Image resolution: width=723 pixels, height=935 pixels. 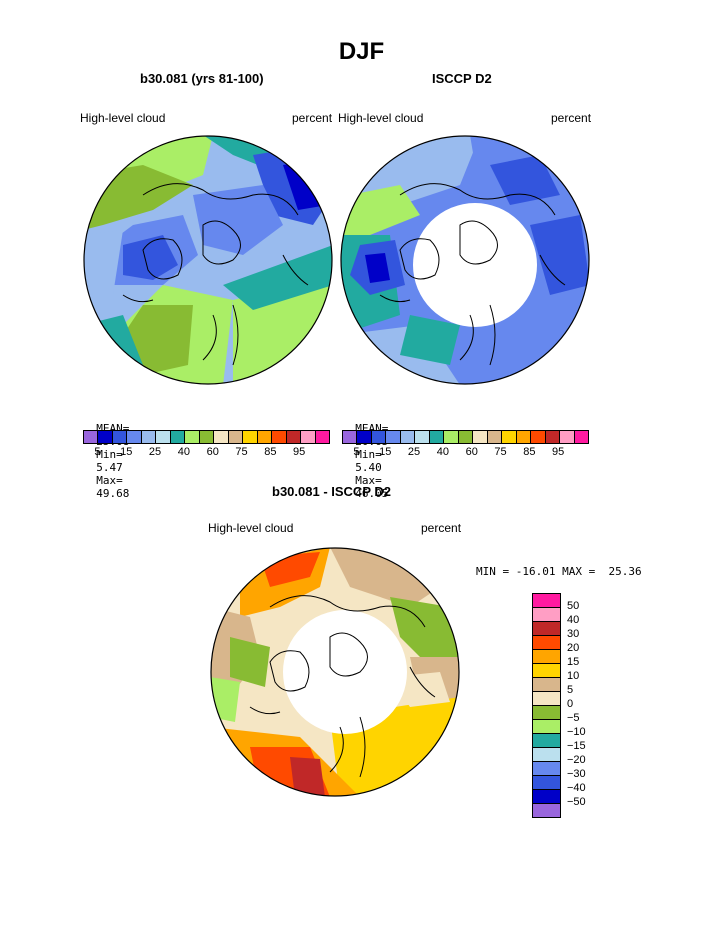 I want to click on right-panel-variable-label: High-level cloud, so click(x=381, y=118).